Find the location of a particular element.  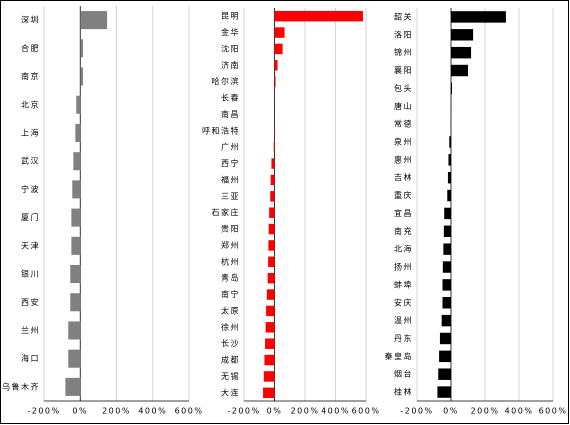

y-tick-label: 包头 is located at coordinates (403, 88).